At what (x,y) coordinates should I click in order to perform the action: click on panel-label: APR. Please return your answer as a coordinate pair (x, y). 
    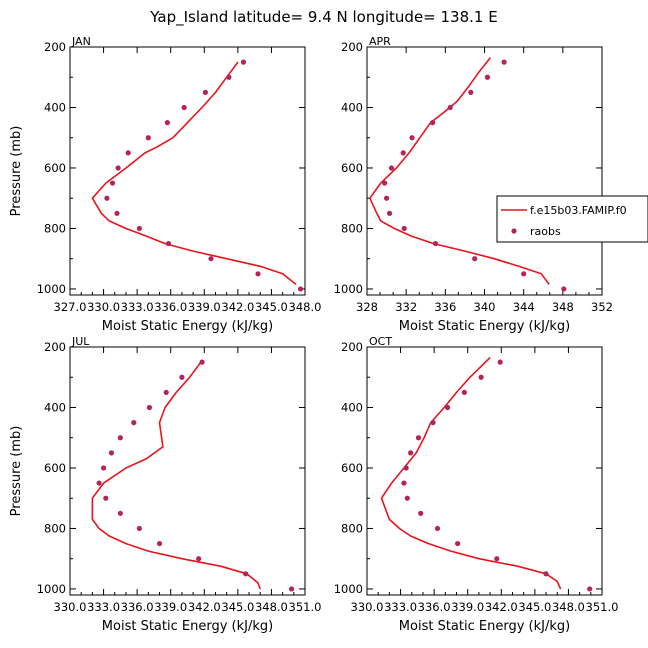
    Looking at the image, I should click on (380, 41).